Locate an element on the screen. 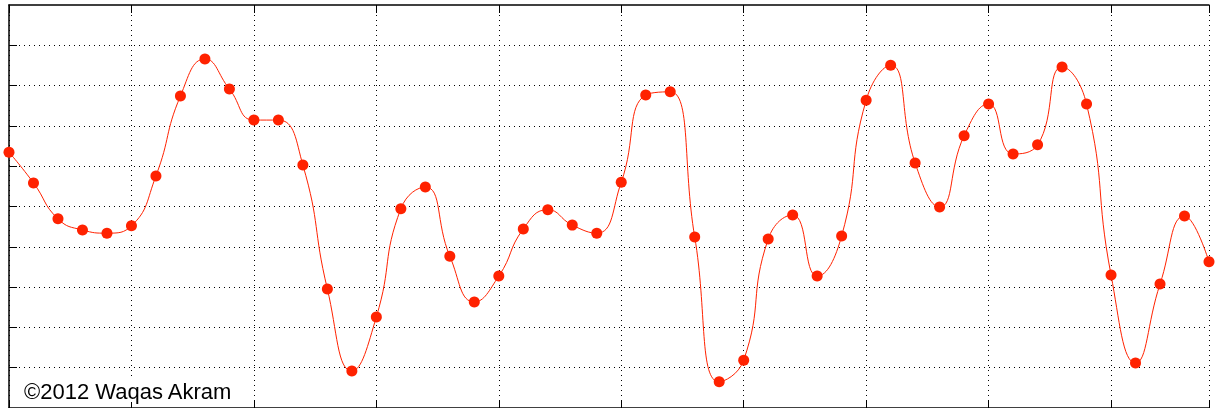 This screenshot has height=408, width=1222. annotation: ©2012 Waqas Akram is located at coordinates (128, 391).